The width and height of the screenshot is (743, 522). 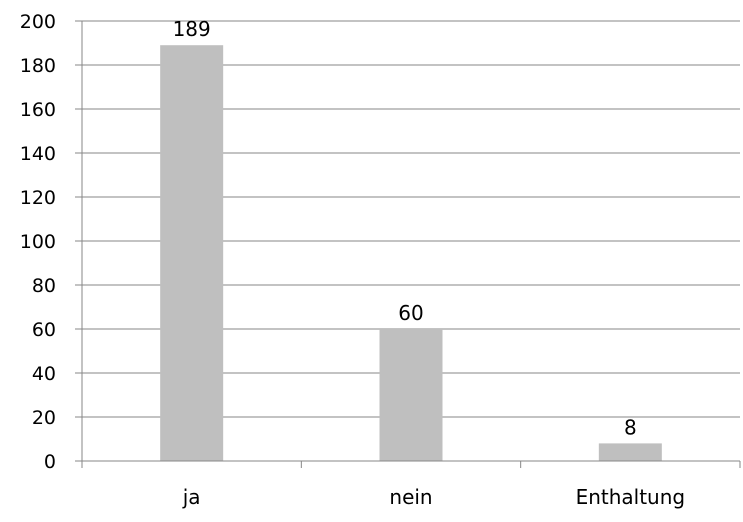 I want to click on y-tick-label: 180, so click(x=38, y=66).